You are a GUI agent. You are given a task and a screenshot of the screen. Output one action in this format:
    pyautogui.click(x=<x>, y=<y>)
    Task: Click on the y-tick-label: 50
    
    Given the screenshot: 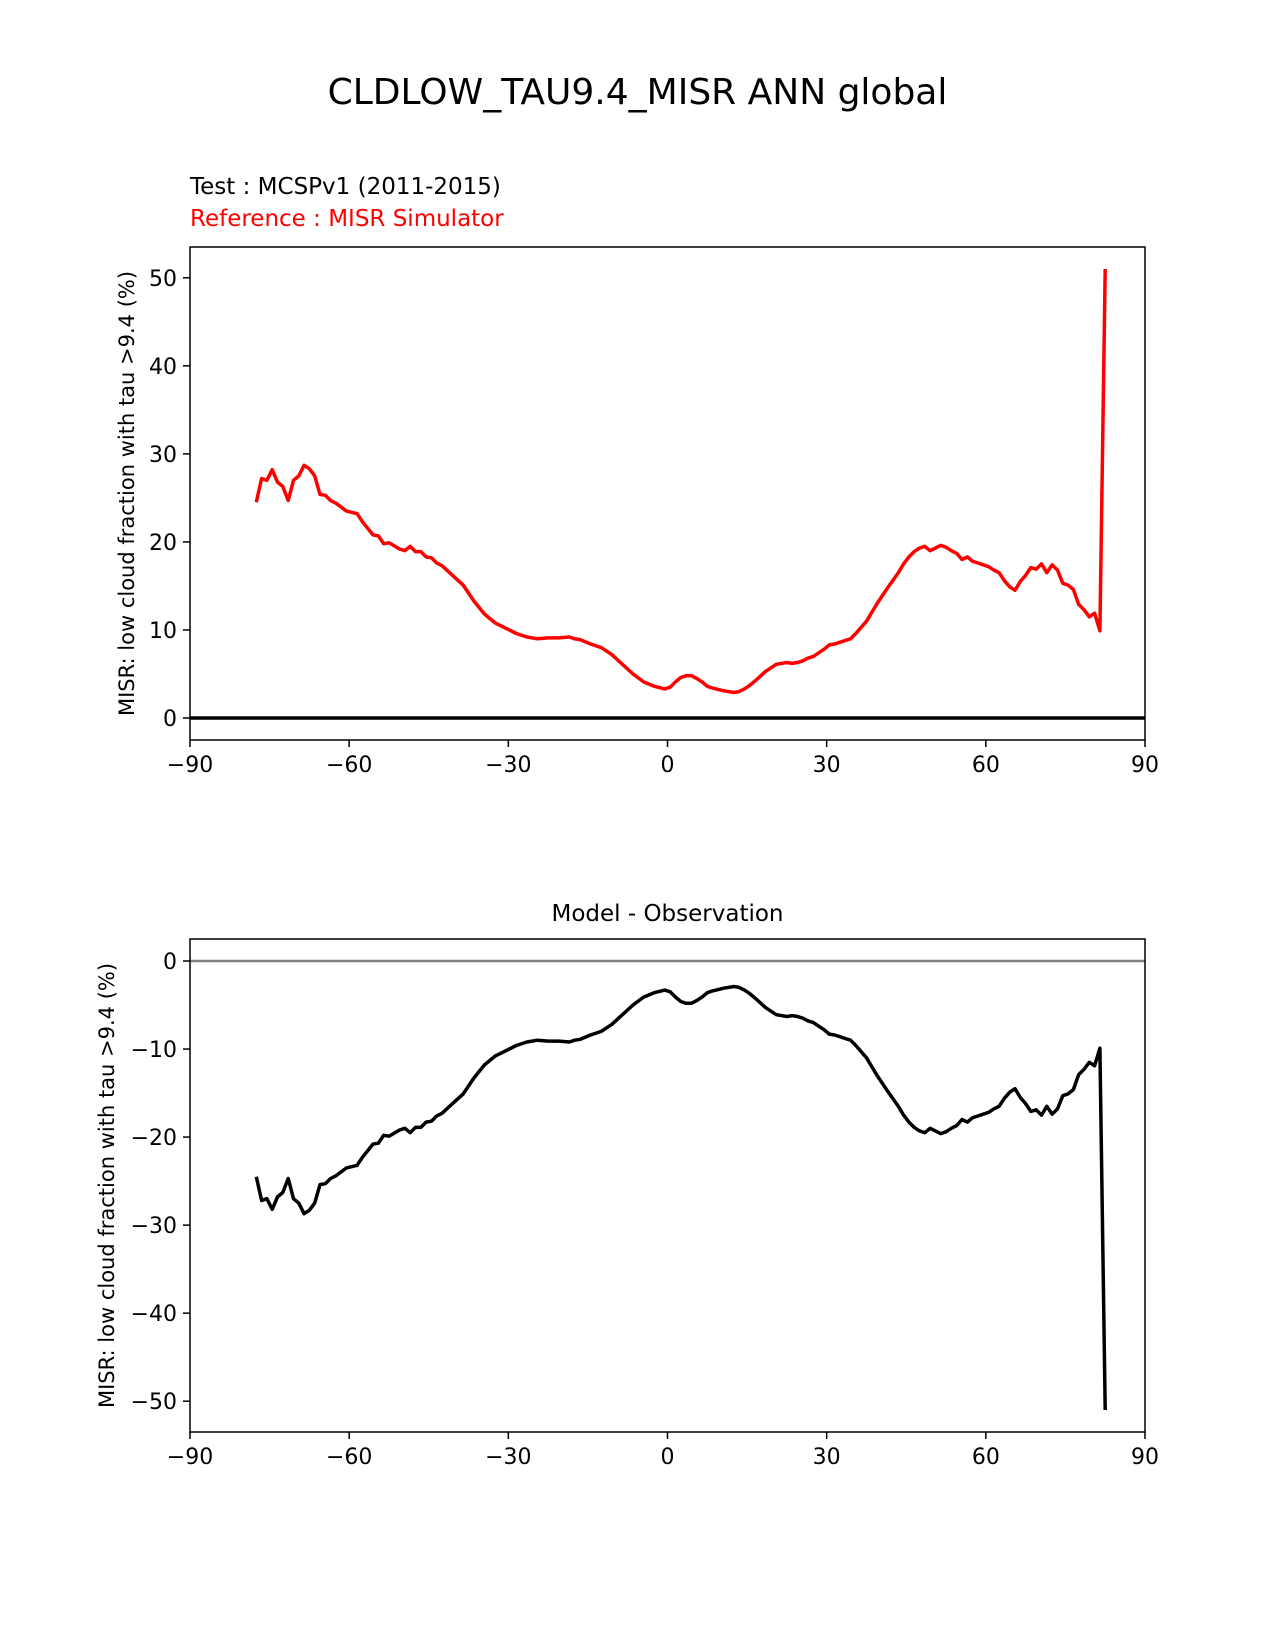 What is the action you would take?
    pyautogui.click(x=163, y=279)
    